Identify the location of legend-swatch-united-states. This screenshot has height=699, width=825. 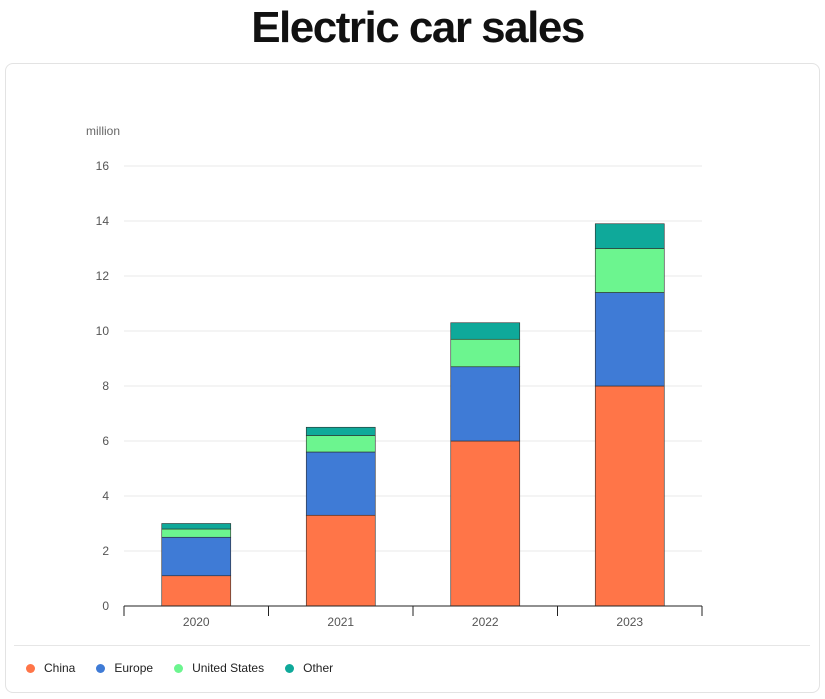
(179, 668).